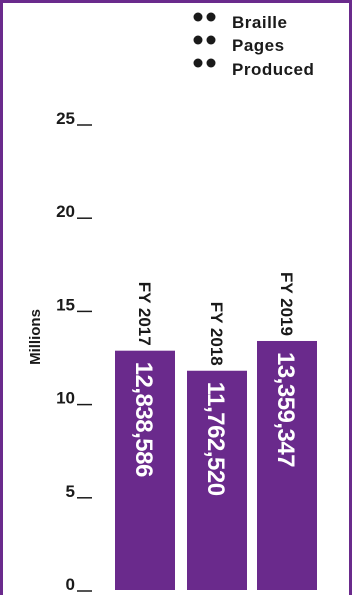  Describe the element at coordinates (259, 22) in the screenshot. I see `legend-line-1: Braille` at that location.